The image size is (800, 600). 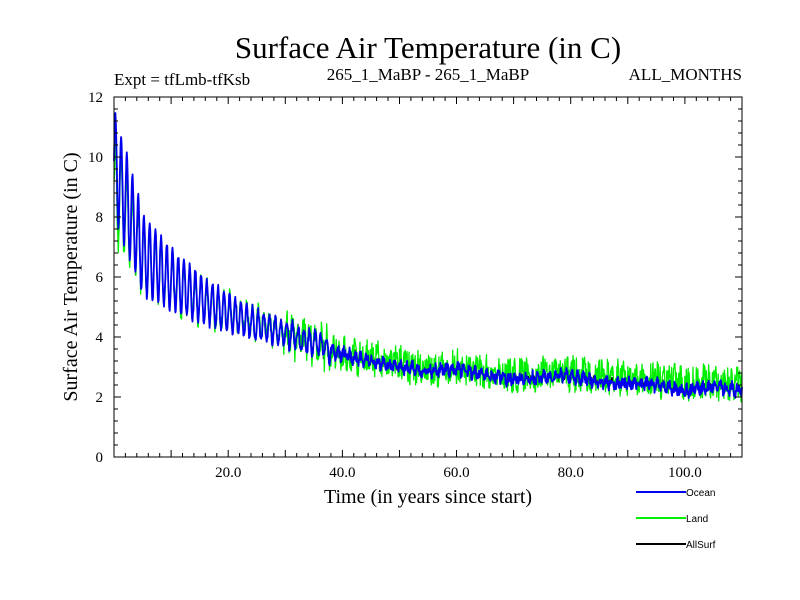 I want to click on chart-subtitle-right: ALL_MONTHS, so click(x=685, y=74).